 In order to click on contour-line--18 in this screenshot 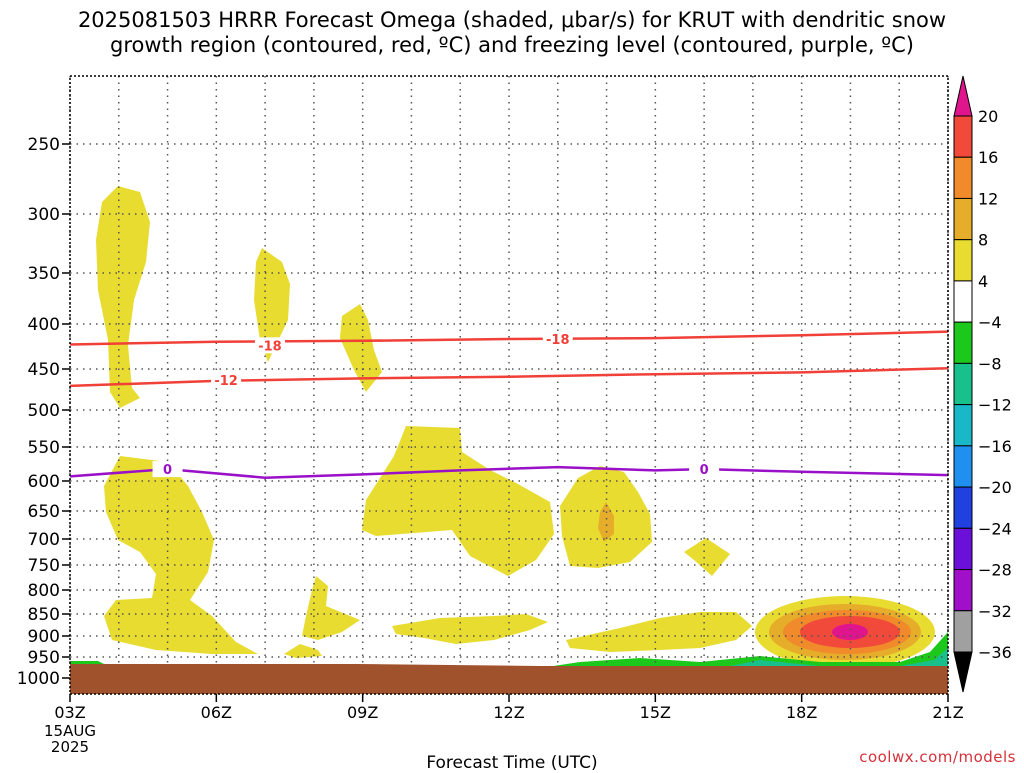, I will do `click(509, 338)`.